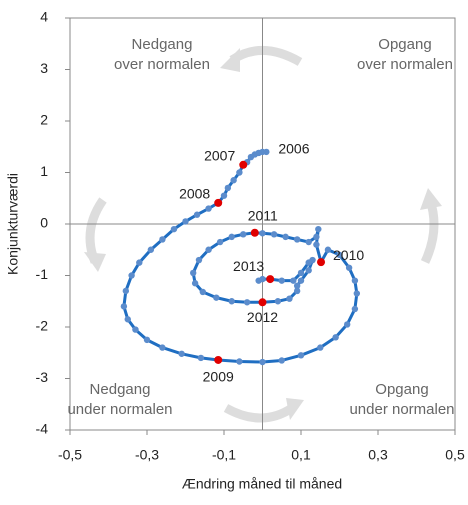  What do you see at coordinates (378, 455) in the screenshot?
I see `x-tick-label: 0,3` at bounding box center [378, 455].